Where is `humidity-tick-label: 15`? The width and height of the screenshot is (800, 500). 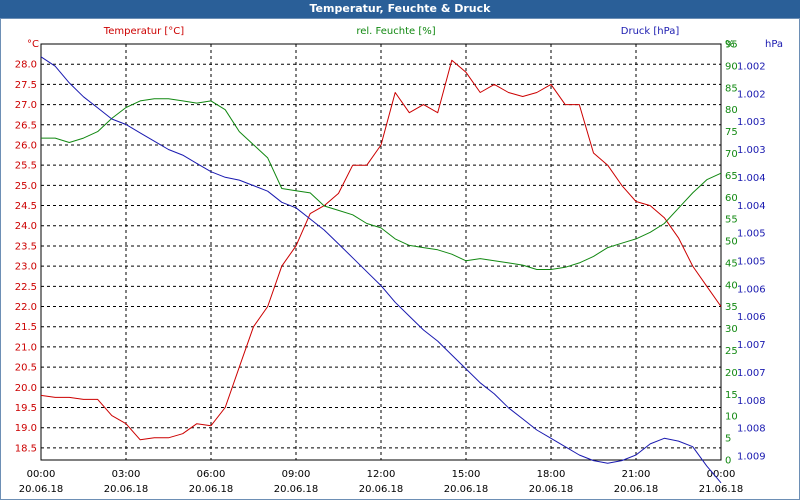
humidity-tick-label: 15 is located at coordinates (731, 395).